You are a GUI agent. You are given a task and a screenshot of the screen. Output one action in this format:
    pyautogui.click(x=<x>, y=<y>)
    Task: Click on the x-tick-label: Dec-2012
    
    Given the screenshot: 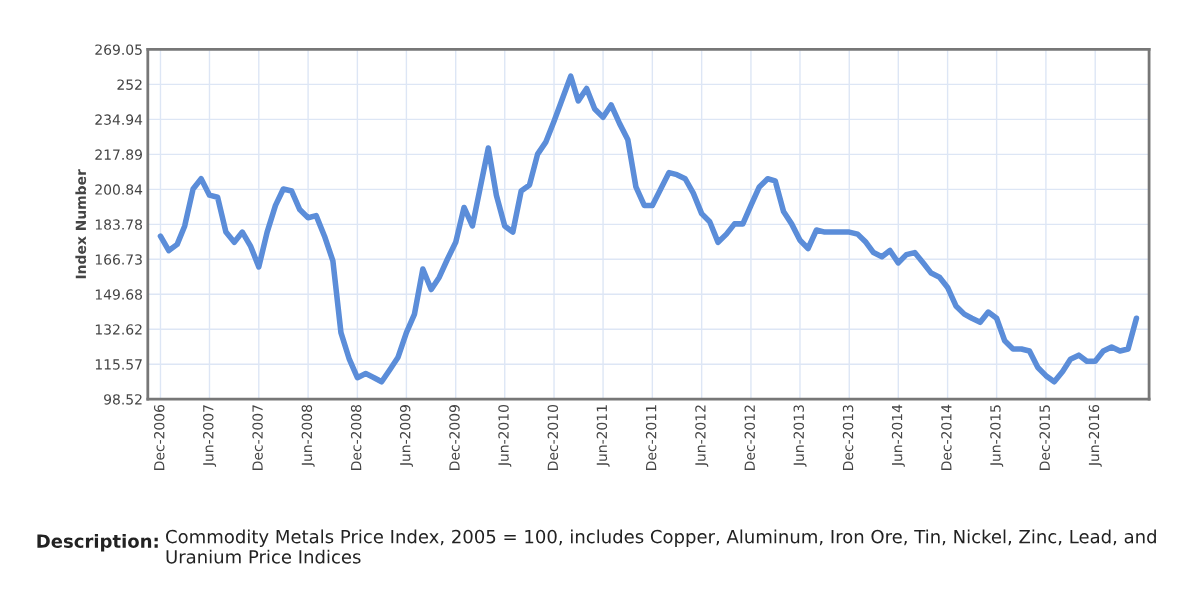 What is the action you would take?
    pyautogui.click(x=749, y=437)
    